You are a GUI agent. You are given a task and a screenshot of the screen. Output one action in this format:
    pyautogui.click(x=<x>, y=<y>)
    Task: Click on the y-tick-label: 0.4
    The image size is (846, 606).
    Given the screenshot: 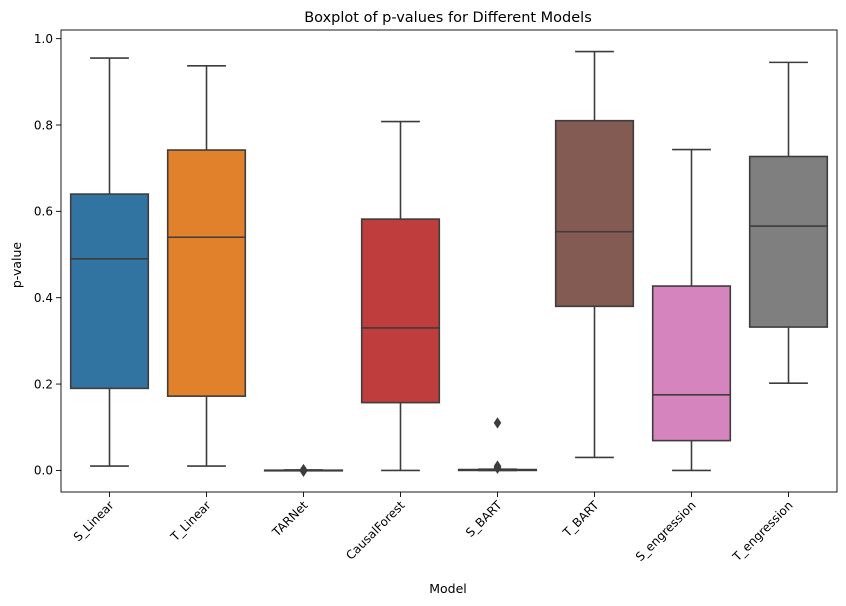 What is the action you would take?
    pyautogui.click(x=43, y=298)
    